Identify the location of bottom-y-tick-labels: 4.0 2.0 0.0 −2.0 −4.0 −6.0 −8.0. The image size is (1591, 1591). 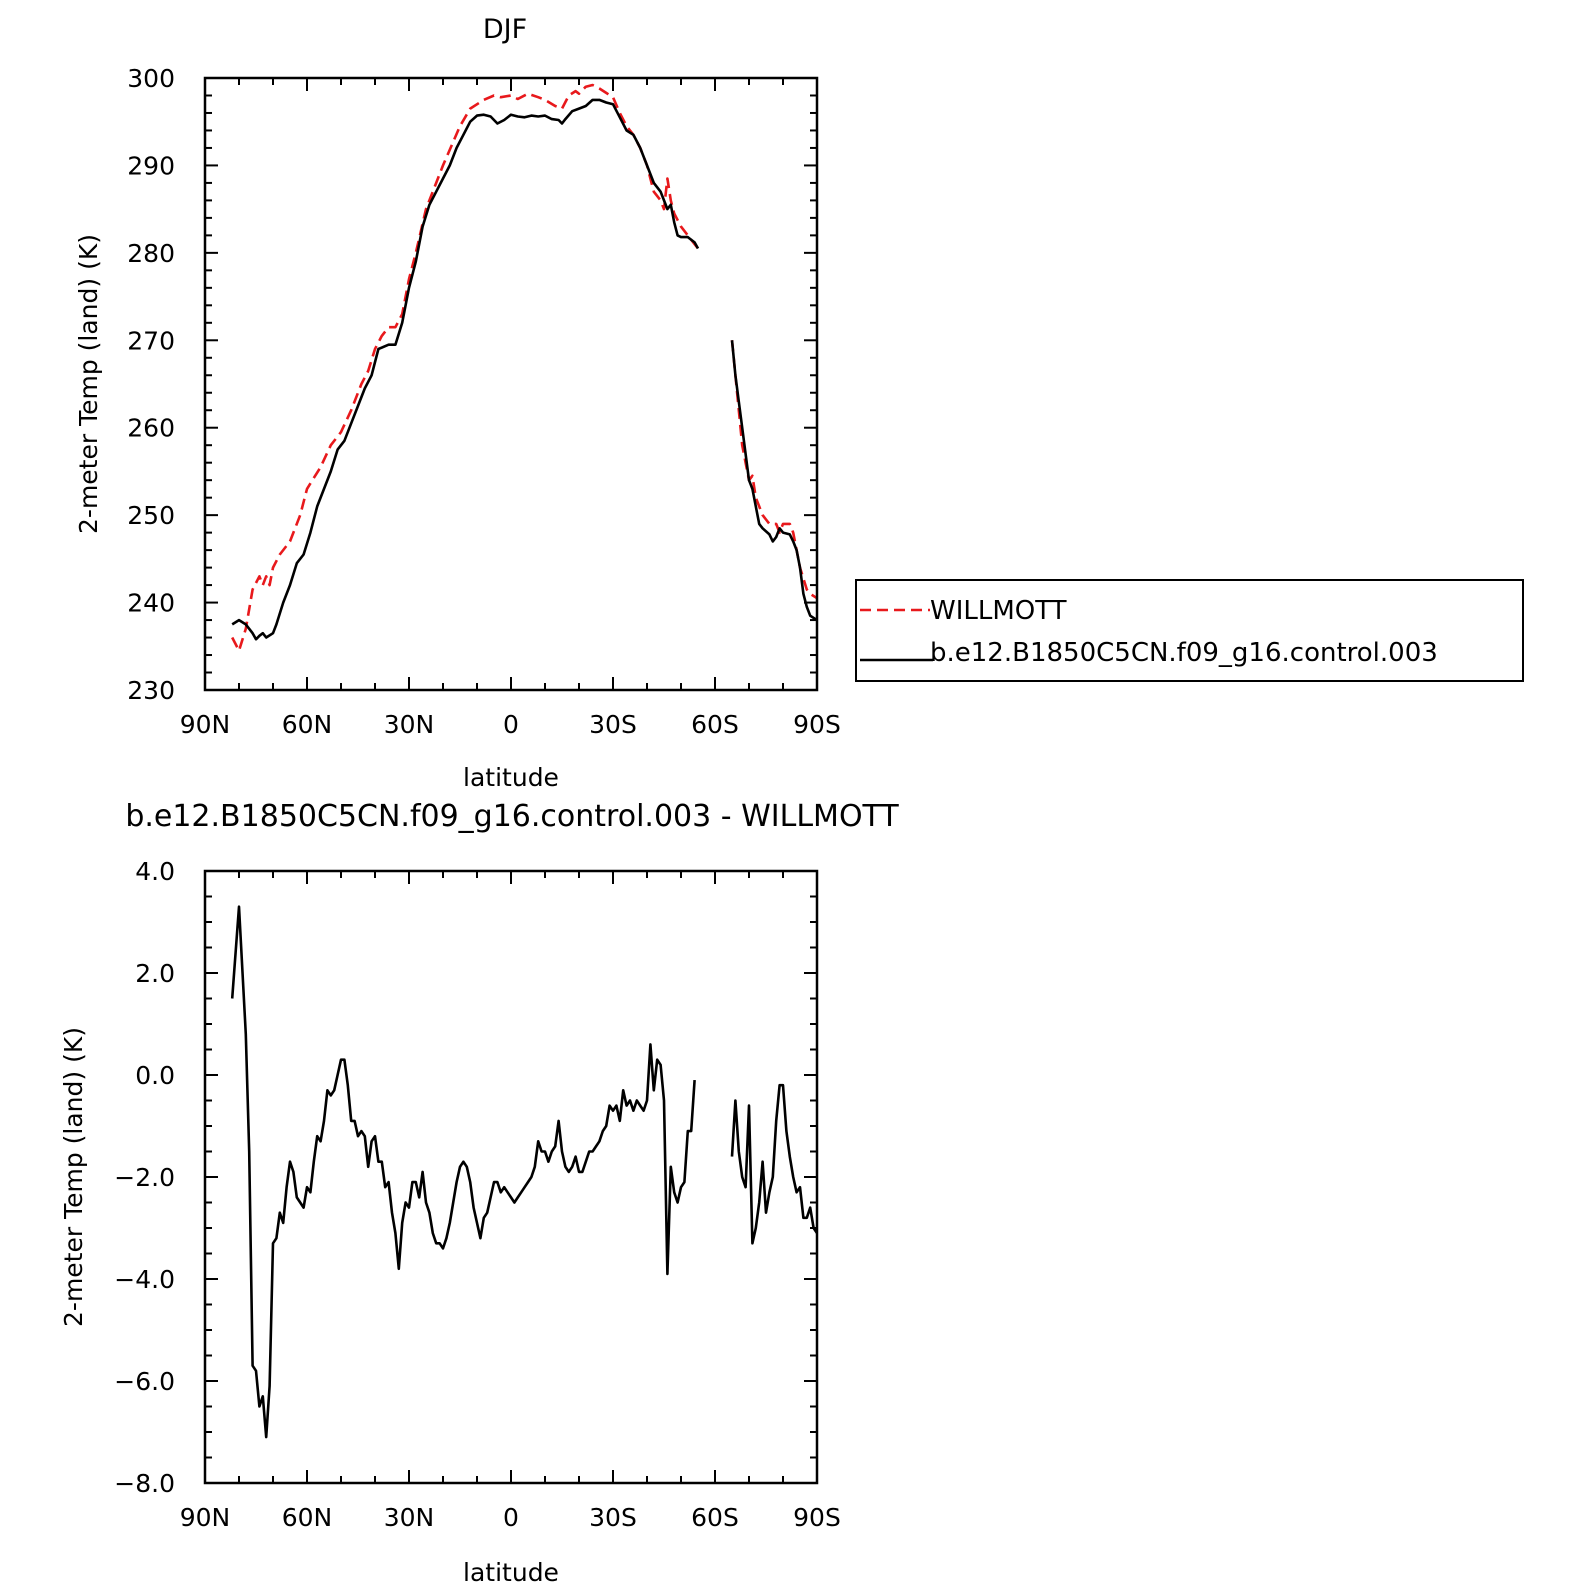
(144, 1177).